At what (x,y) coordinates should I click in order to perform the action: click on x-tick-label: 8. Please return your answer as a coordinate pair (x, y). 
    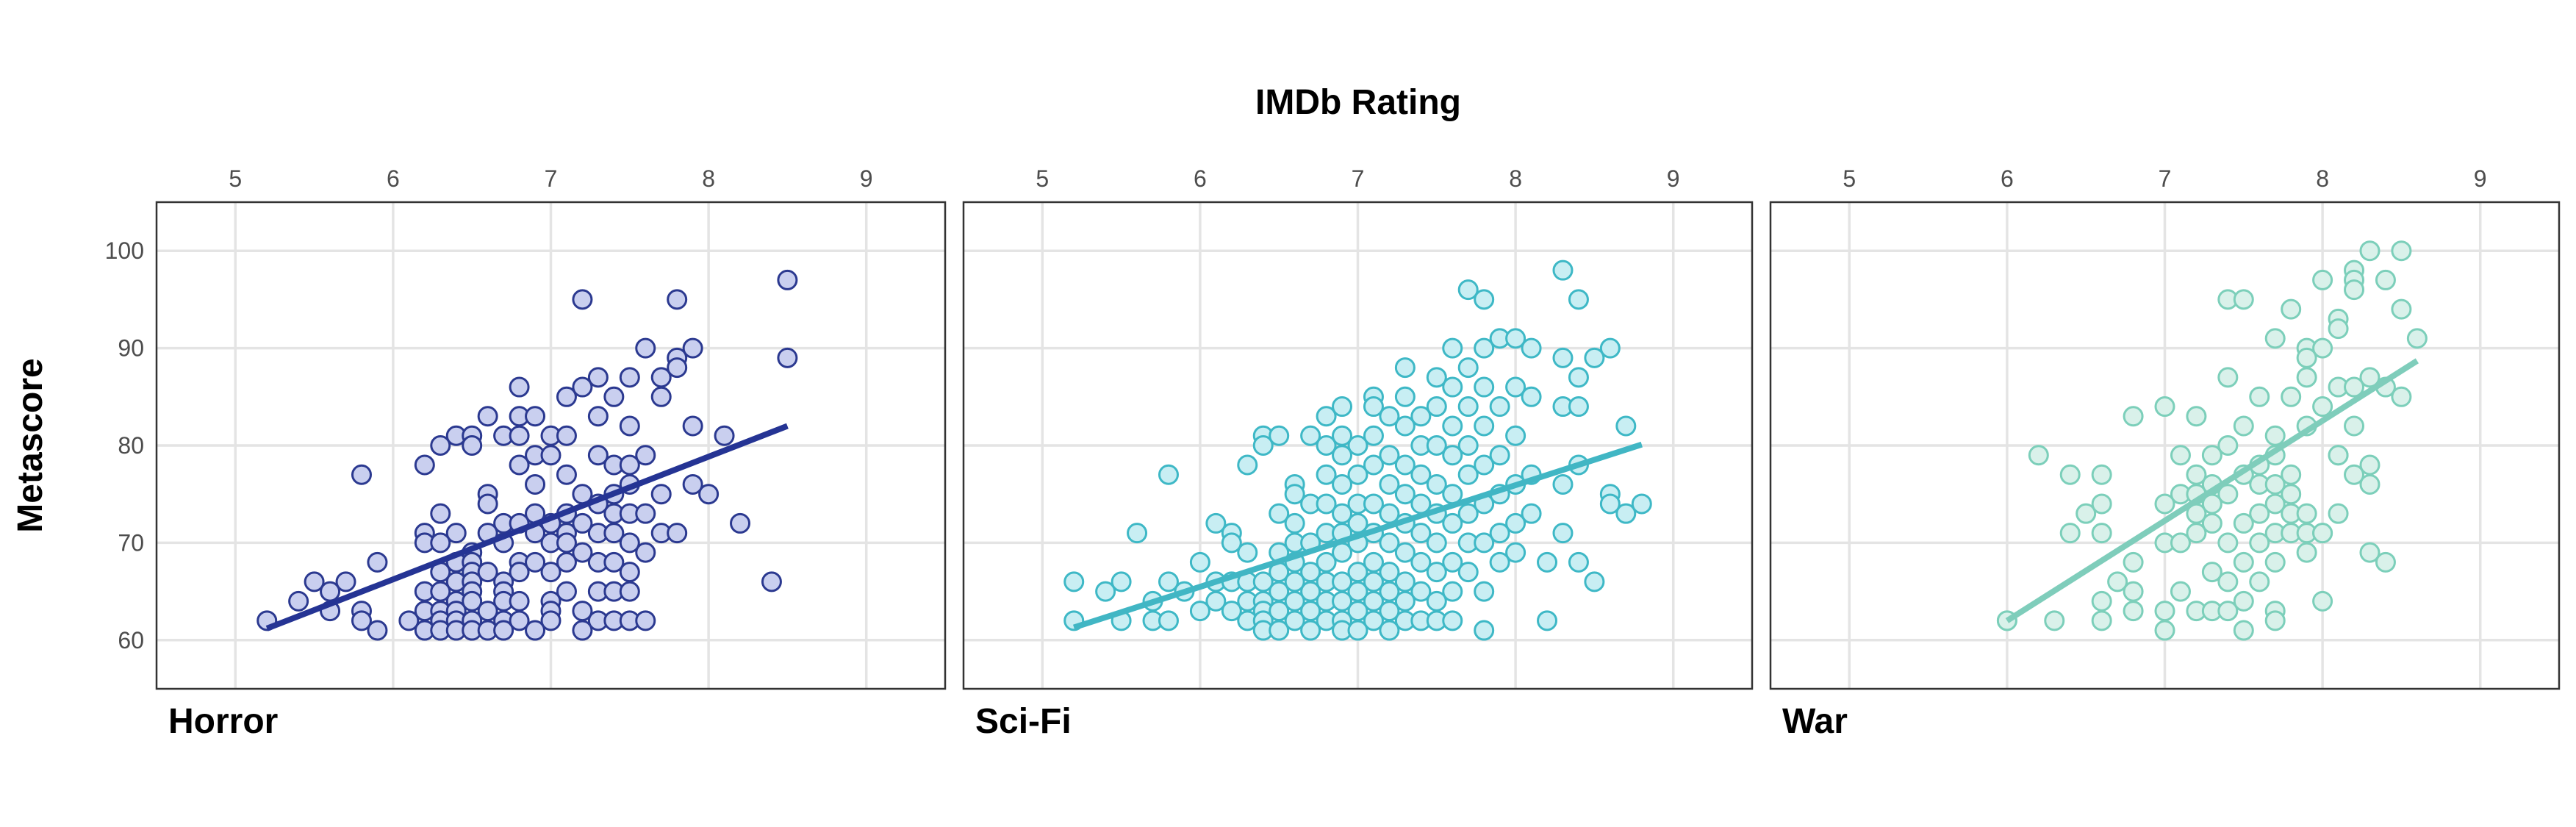
    Looking at the image, I should click on (2322, 178).